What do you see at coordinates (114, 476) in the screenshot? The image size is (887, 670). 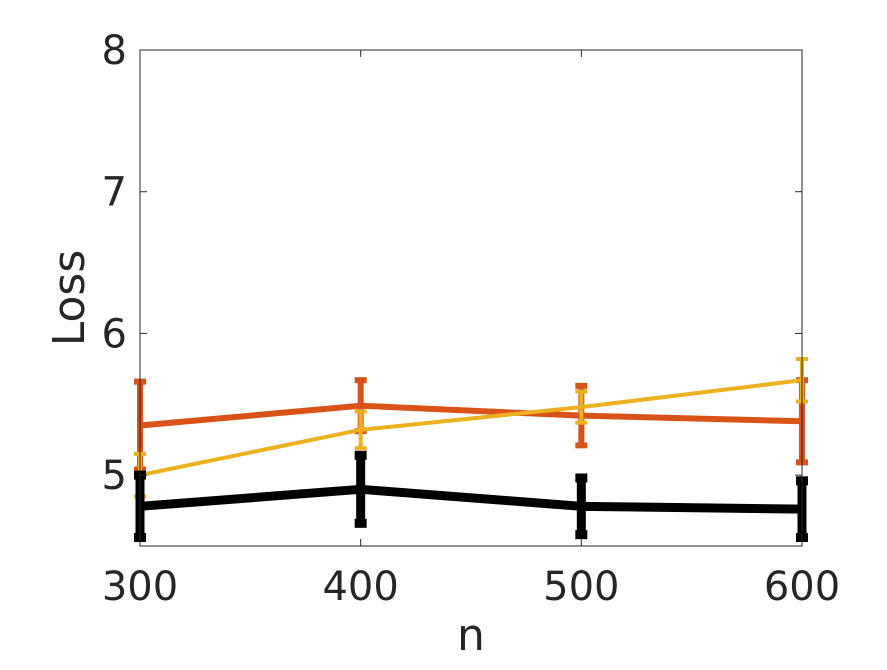 I see `y-tick-label: 5` at bounding box center [114, 476].